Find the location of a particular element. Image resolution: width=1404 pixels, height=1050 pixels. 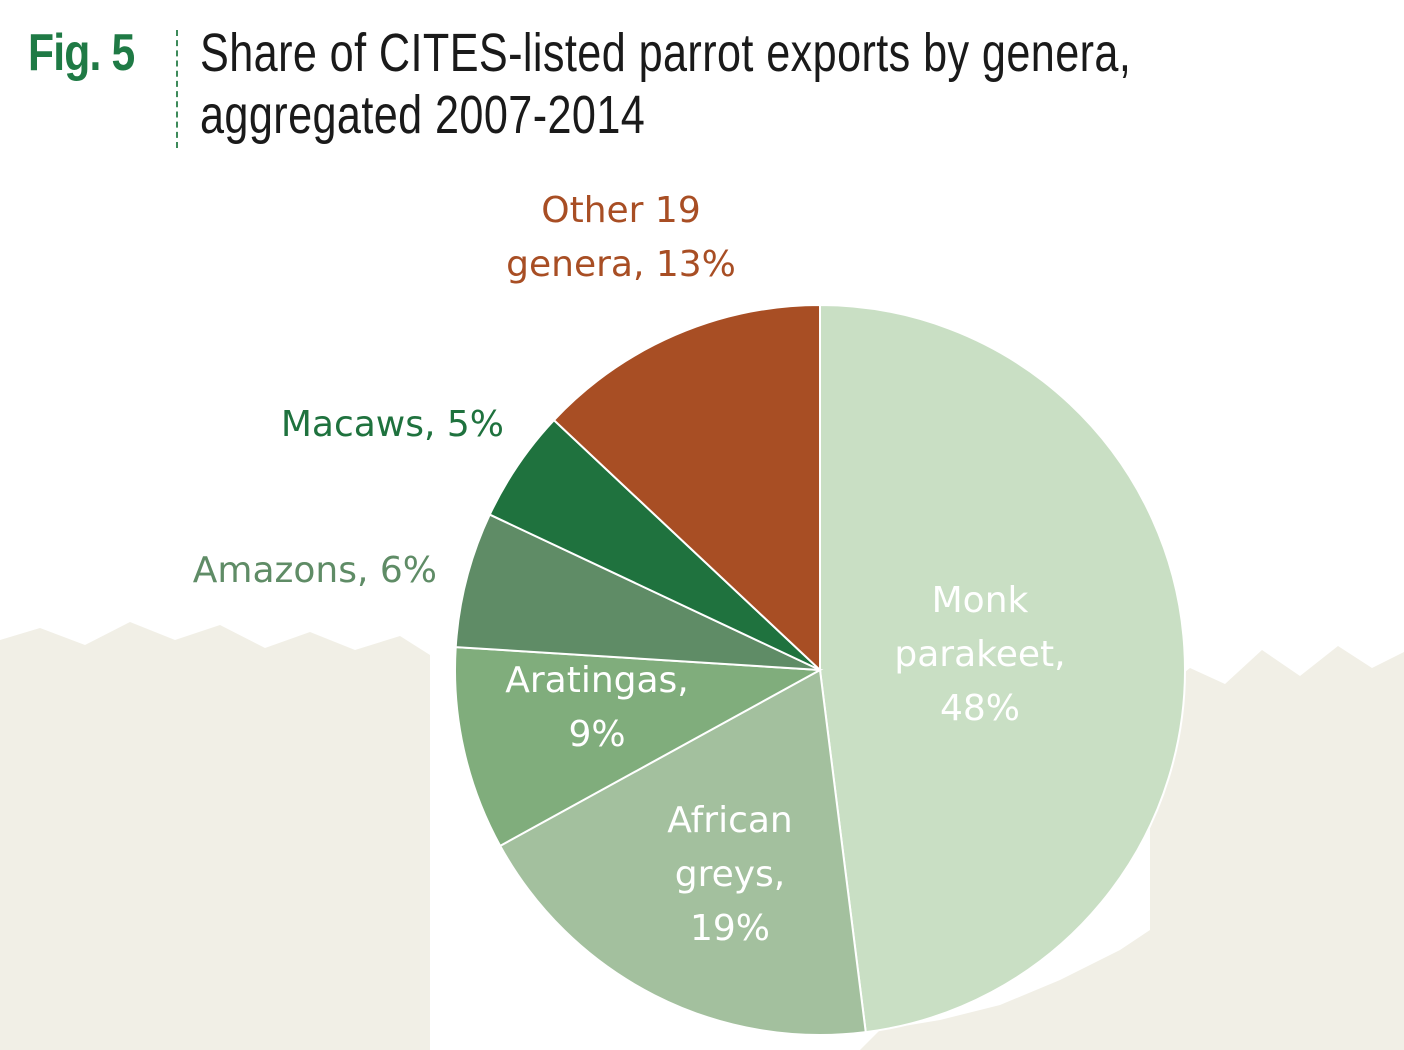

slice-label-african-greys: African greys, 19% is located at coordinates (730, 874).